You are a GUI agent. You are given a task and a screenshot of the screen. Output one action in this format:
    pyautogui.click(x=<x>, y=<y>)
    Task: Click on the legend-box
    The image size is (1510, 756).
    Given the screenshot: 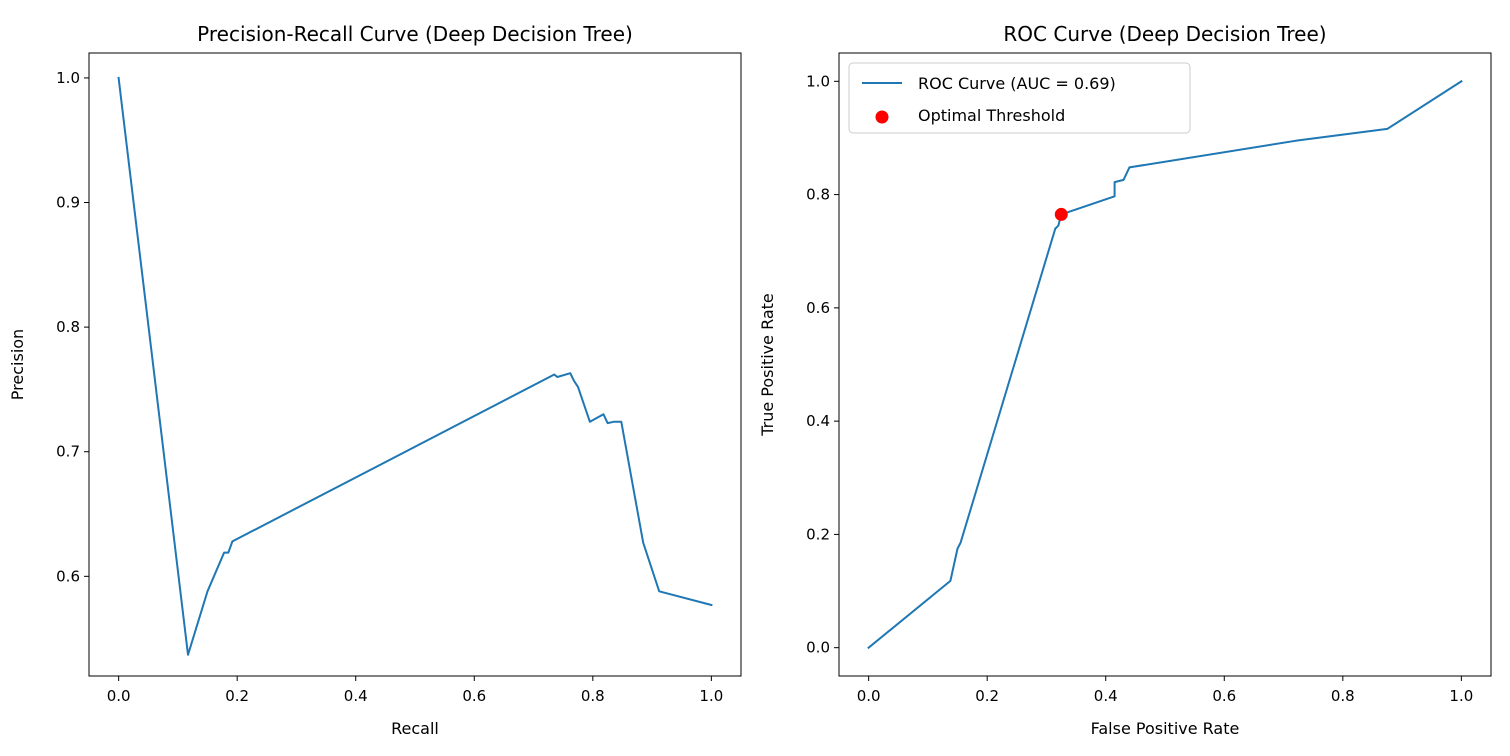 What is the action you would take?
    pyautogui.click(x=1019, y=98)
    